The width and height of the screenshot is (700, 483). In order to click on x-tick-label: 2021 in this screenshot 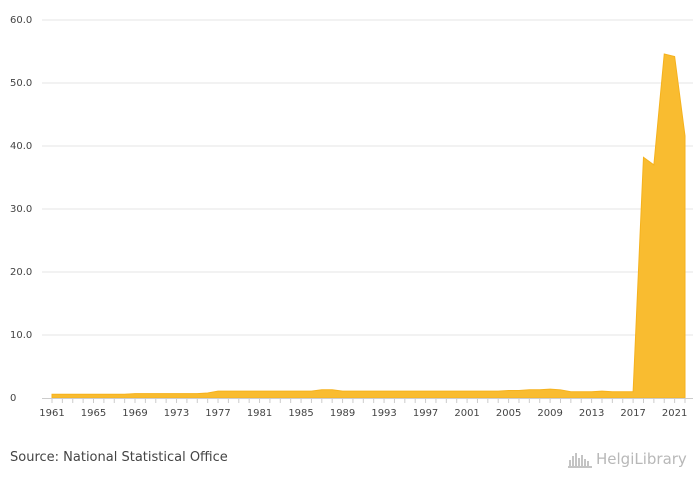, I will do `click(674, 413)`.